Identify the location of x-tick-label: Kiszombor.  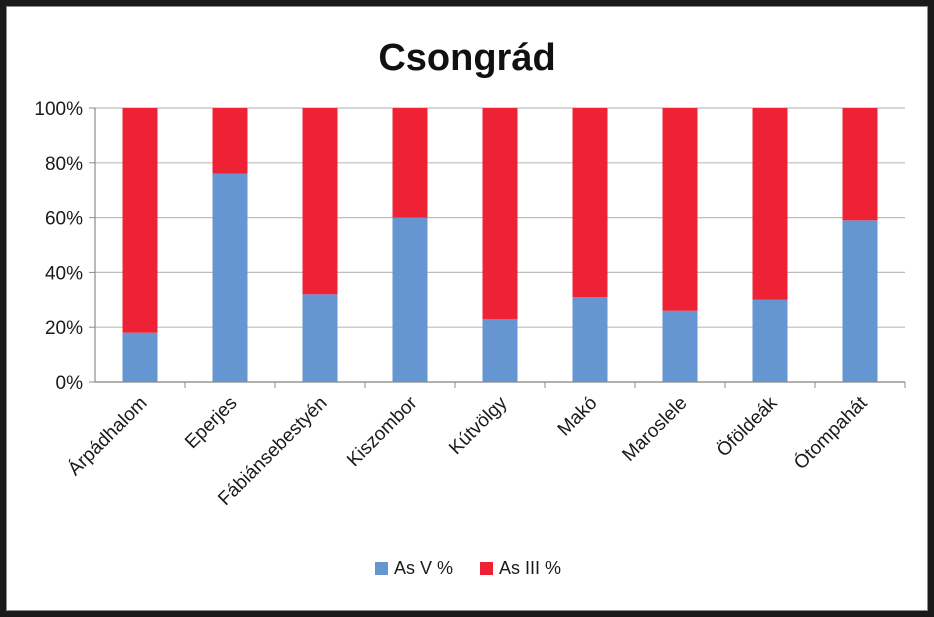
(382, 431).